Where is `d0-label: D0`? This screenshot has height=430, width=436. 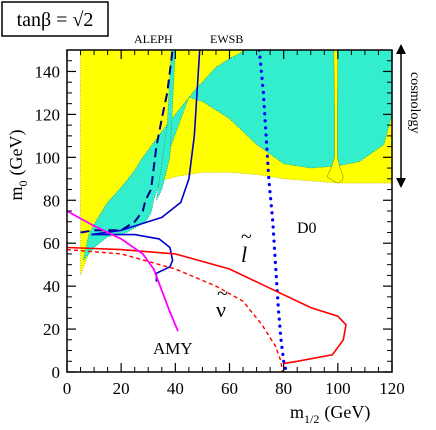 d0-label: D0 is located at coordinates (307, 228).